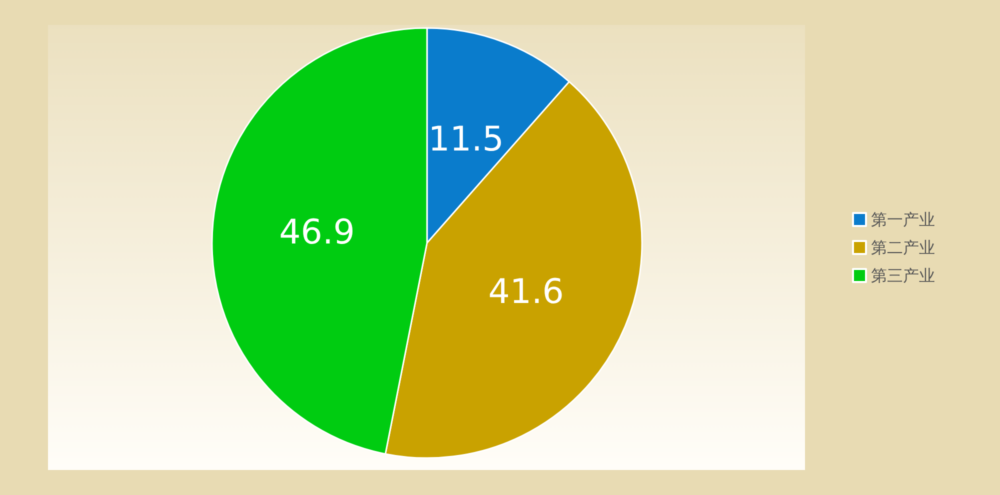 The width and height of the screenshot is (1000, 495). What do you see at coordinates (903, 275) in the screenshot?
I see `legend-label: 第三产业` at bounding box center [903, 275].